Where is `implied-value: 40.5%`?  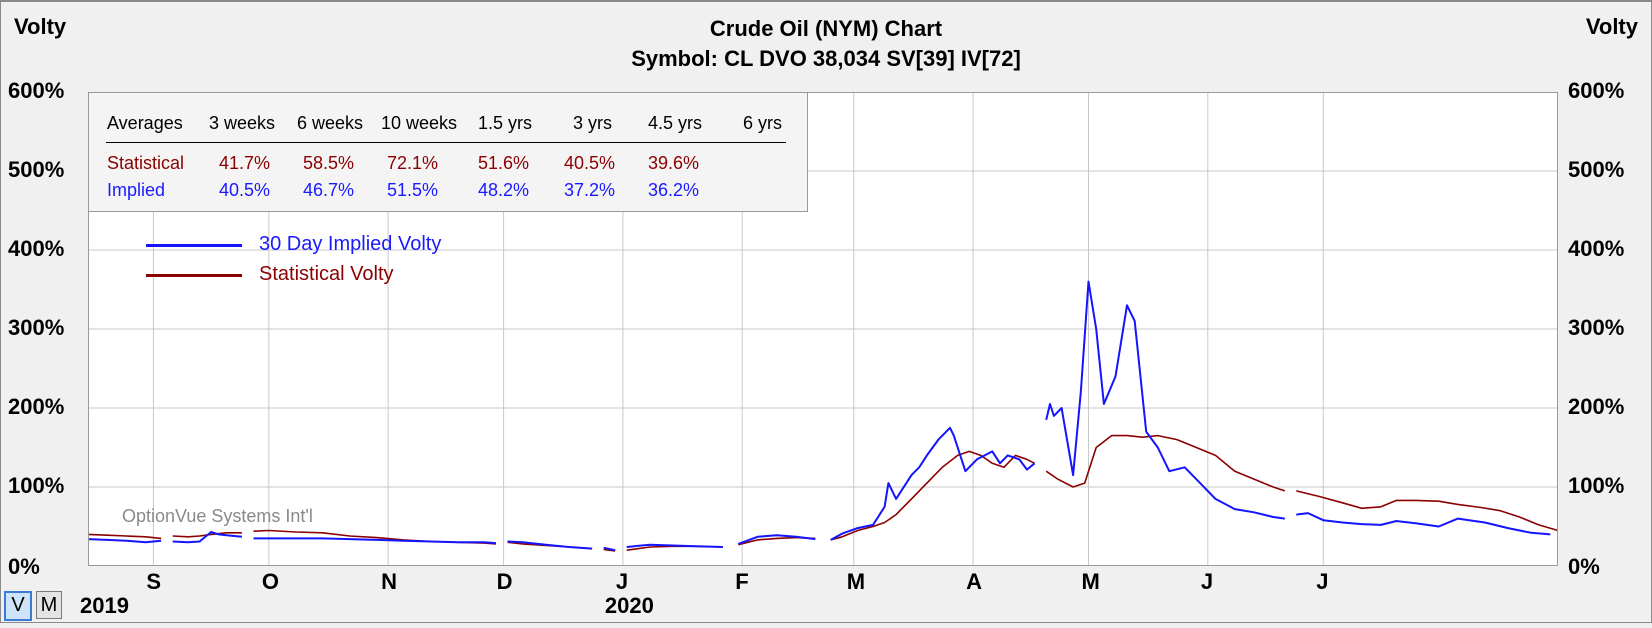
implied-value: 40.5% is located at coordinates (245, 190).